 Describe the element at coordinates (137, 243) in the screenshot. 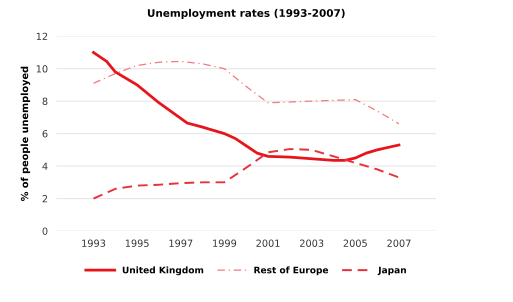

I see `x-tick-label: 1995` at that location.